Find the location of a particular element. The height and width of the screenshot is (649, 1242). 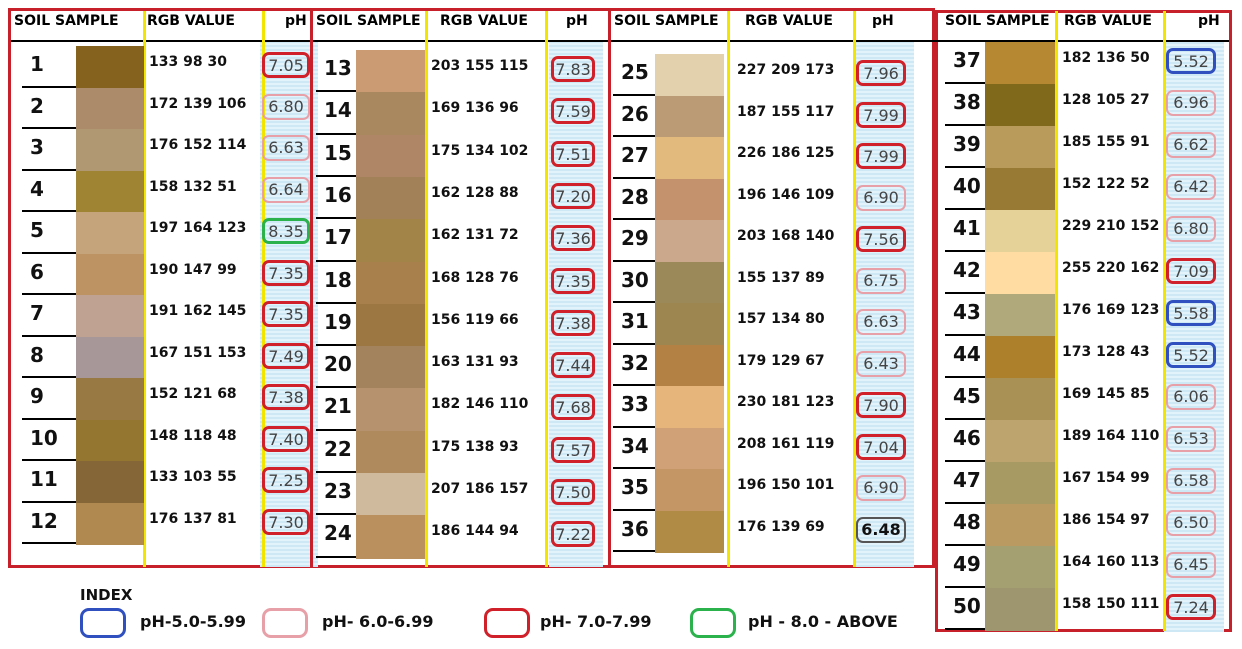

ph-value-badge: 6.48 is located at coordinates (881, 529).